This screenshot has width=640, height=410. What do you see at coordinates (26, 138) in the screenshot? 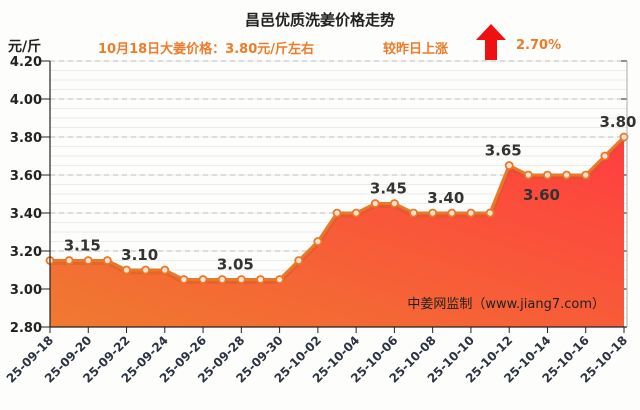
I see `y-tick-label: 3.80` at bounding box center [26, 138].